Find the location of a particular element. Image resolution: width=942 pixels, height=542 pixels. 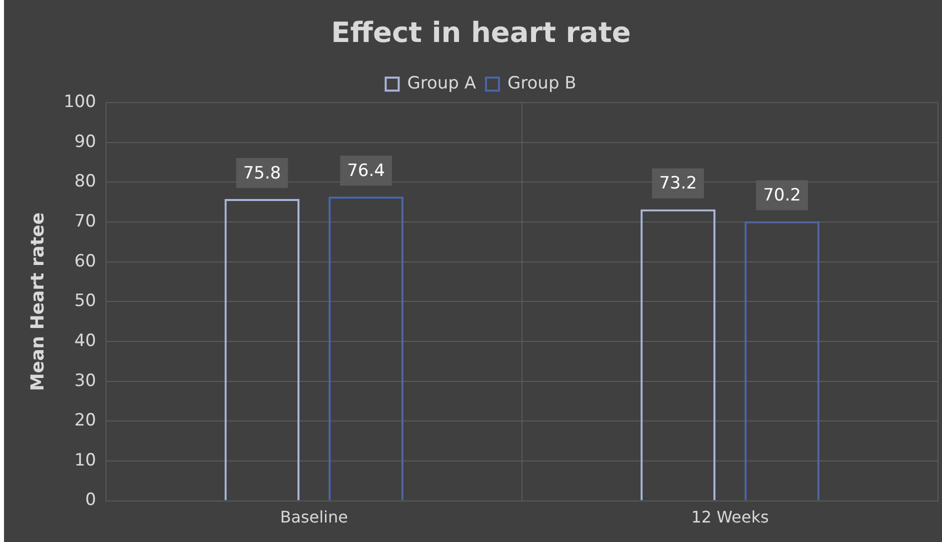

y-tick-label: 90 is located at coordinates (85, 142).